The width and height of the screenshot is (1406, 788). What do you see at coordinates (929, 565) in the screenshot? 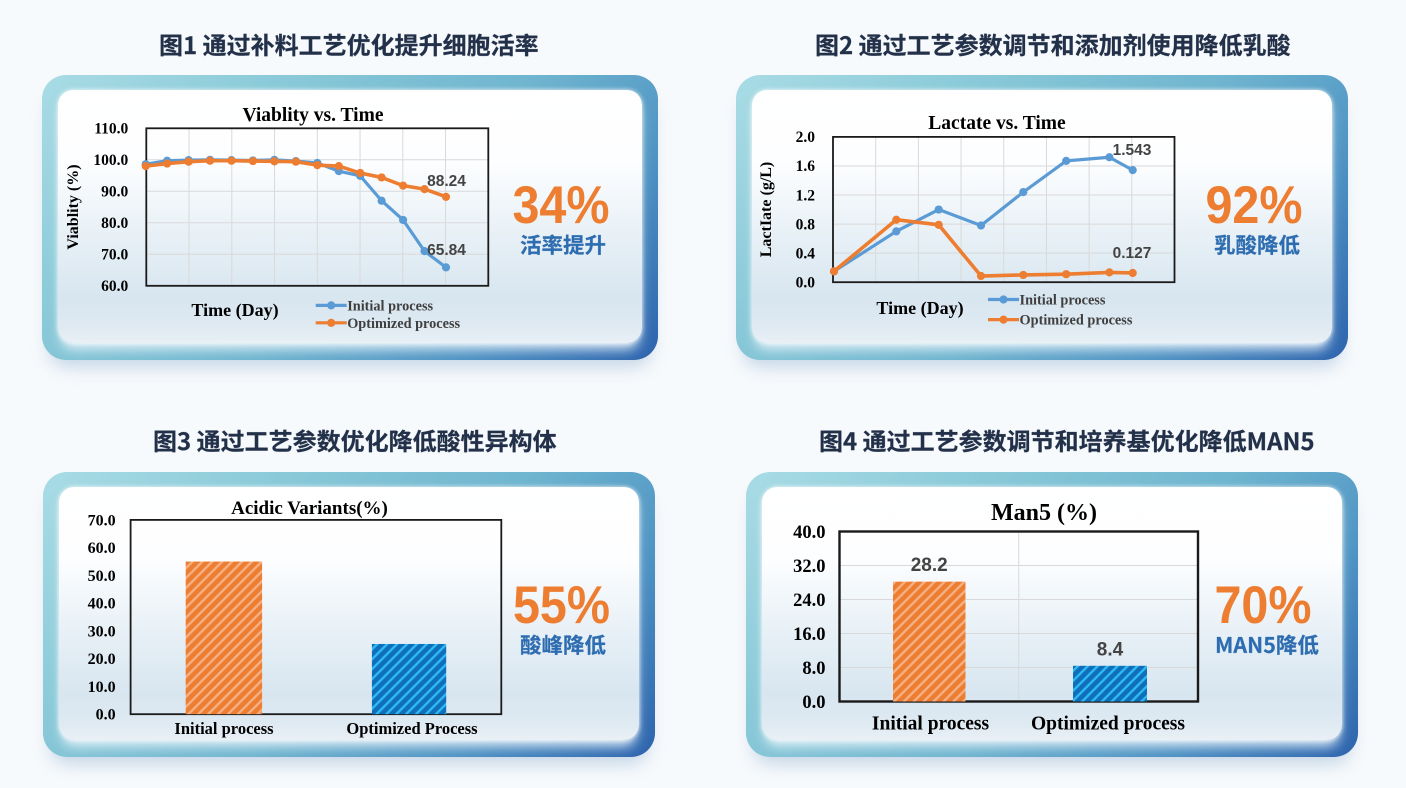
I see `svg-text: 28.2` at bounding box center [929, 565].